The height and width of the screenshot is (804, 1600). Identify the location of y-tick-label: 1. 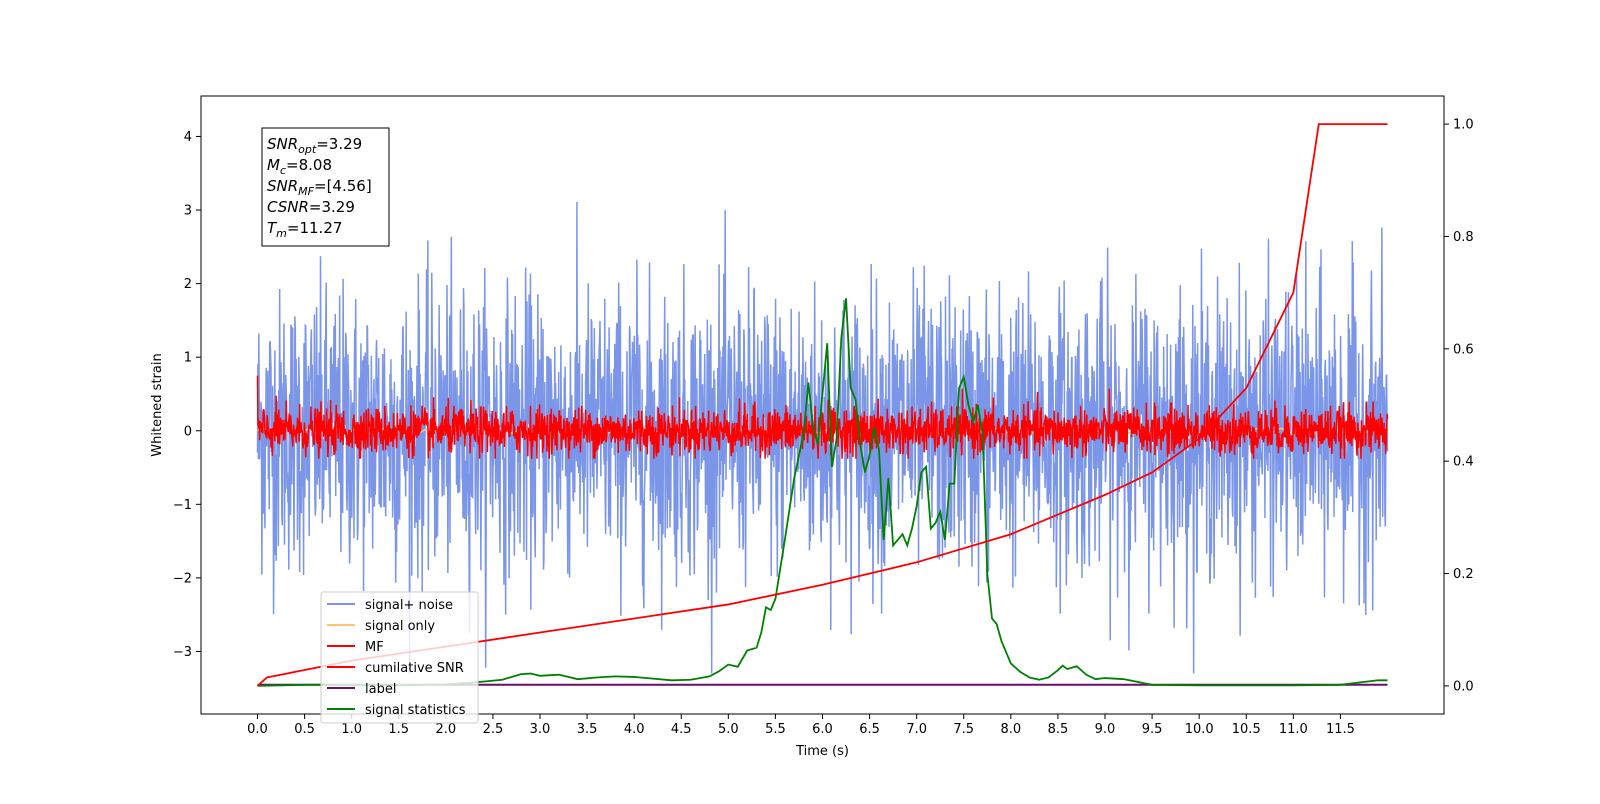
(188, 358).